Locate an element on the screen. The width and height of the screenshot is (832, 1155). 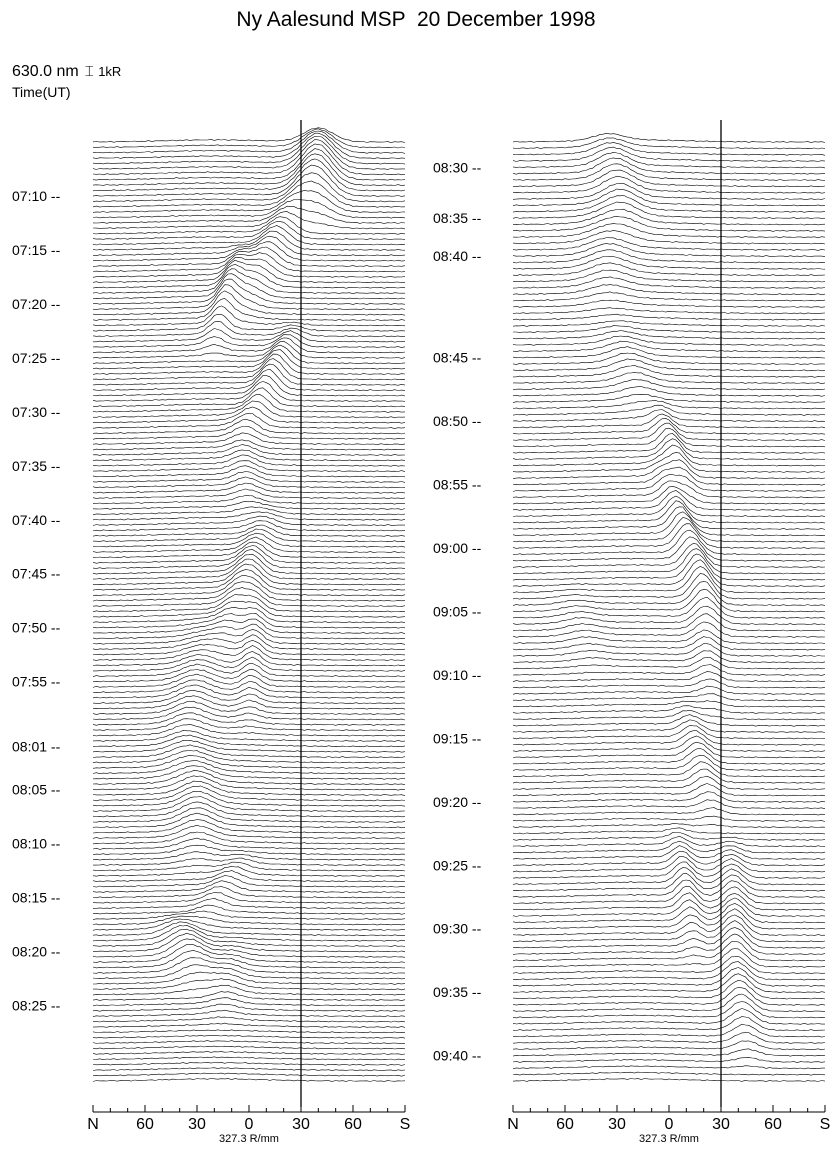
time-label: 08:30 -- is located at coordinates (457, 167).